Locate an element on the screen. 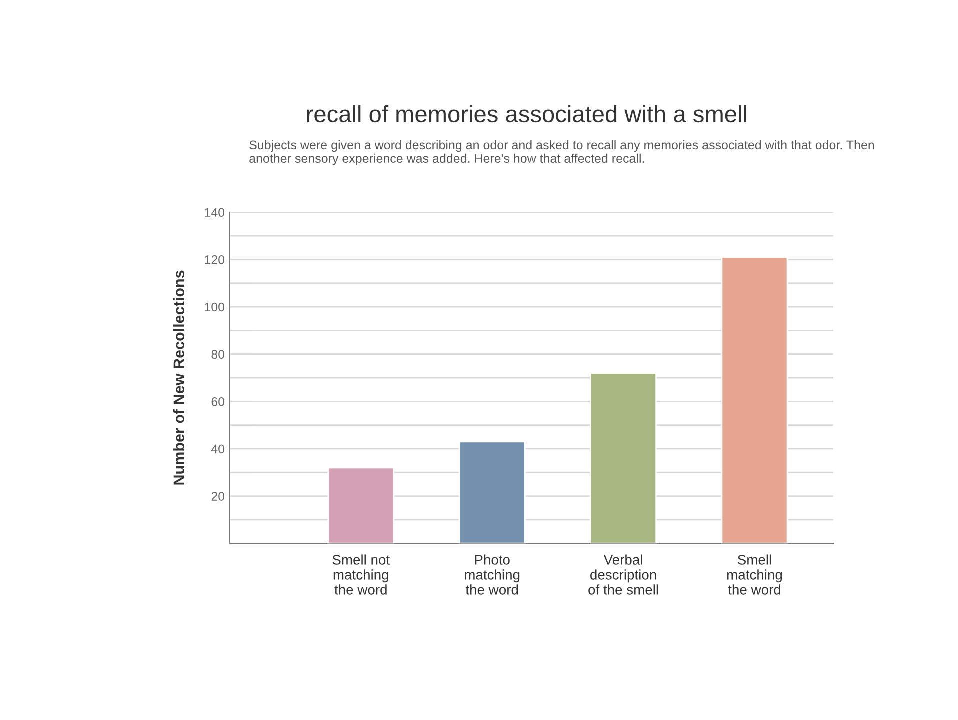 This screenshot has height=720, width=958. x-tick-label: Smell matching the word is located at coordinates (754, 574).